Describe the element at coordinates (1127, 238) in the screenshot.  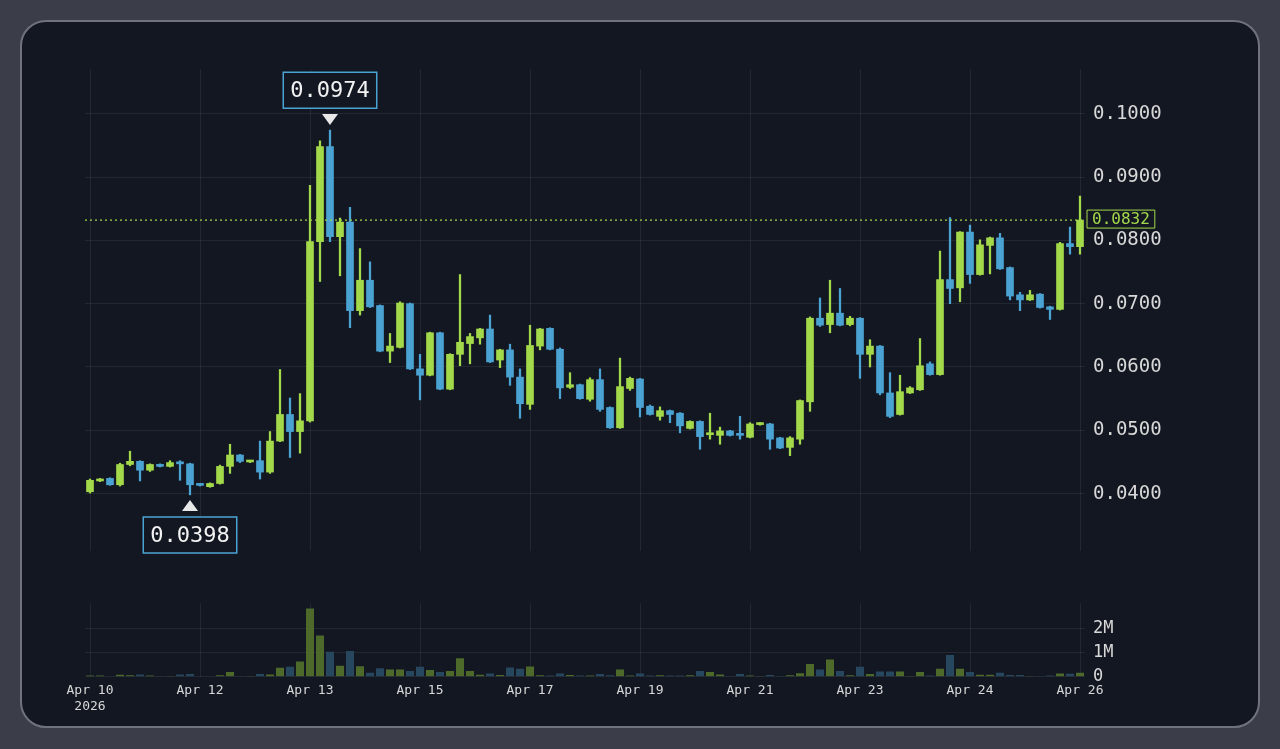
I see `y-tick-label: 0.0800` at that location.